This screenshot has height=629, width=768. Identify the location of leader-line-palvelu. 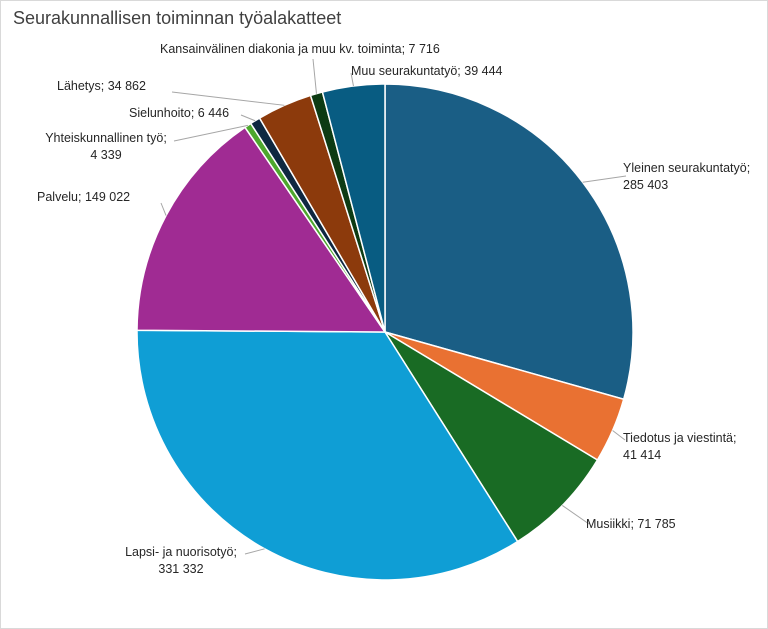
(163, 209).